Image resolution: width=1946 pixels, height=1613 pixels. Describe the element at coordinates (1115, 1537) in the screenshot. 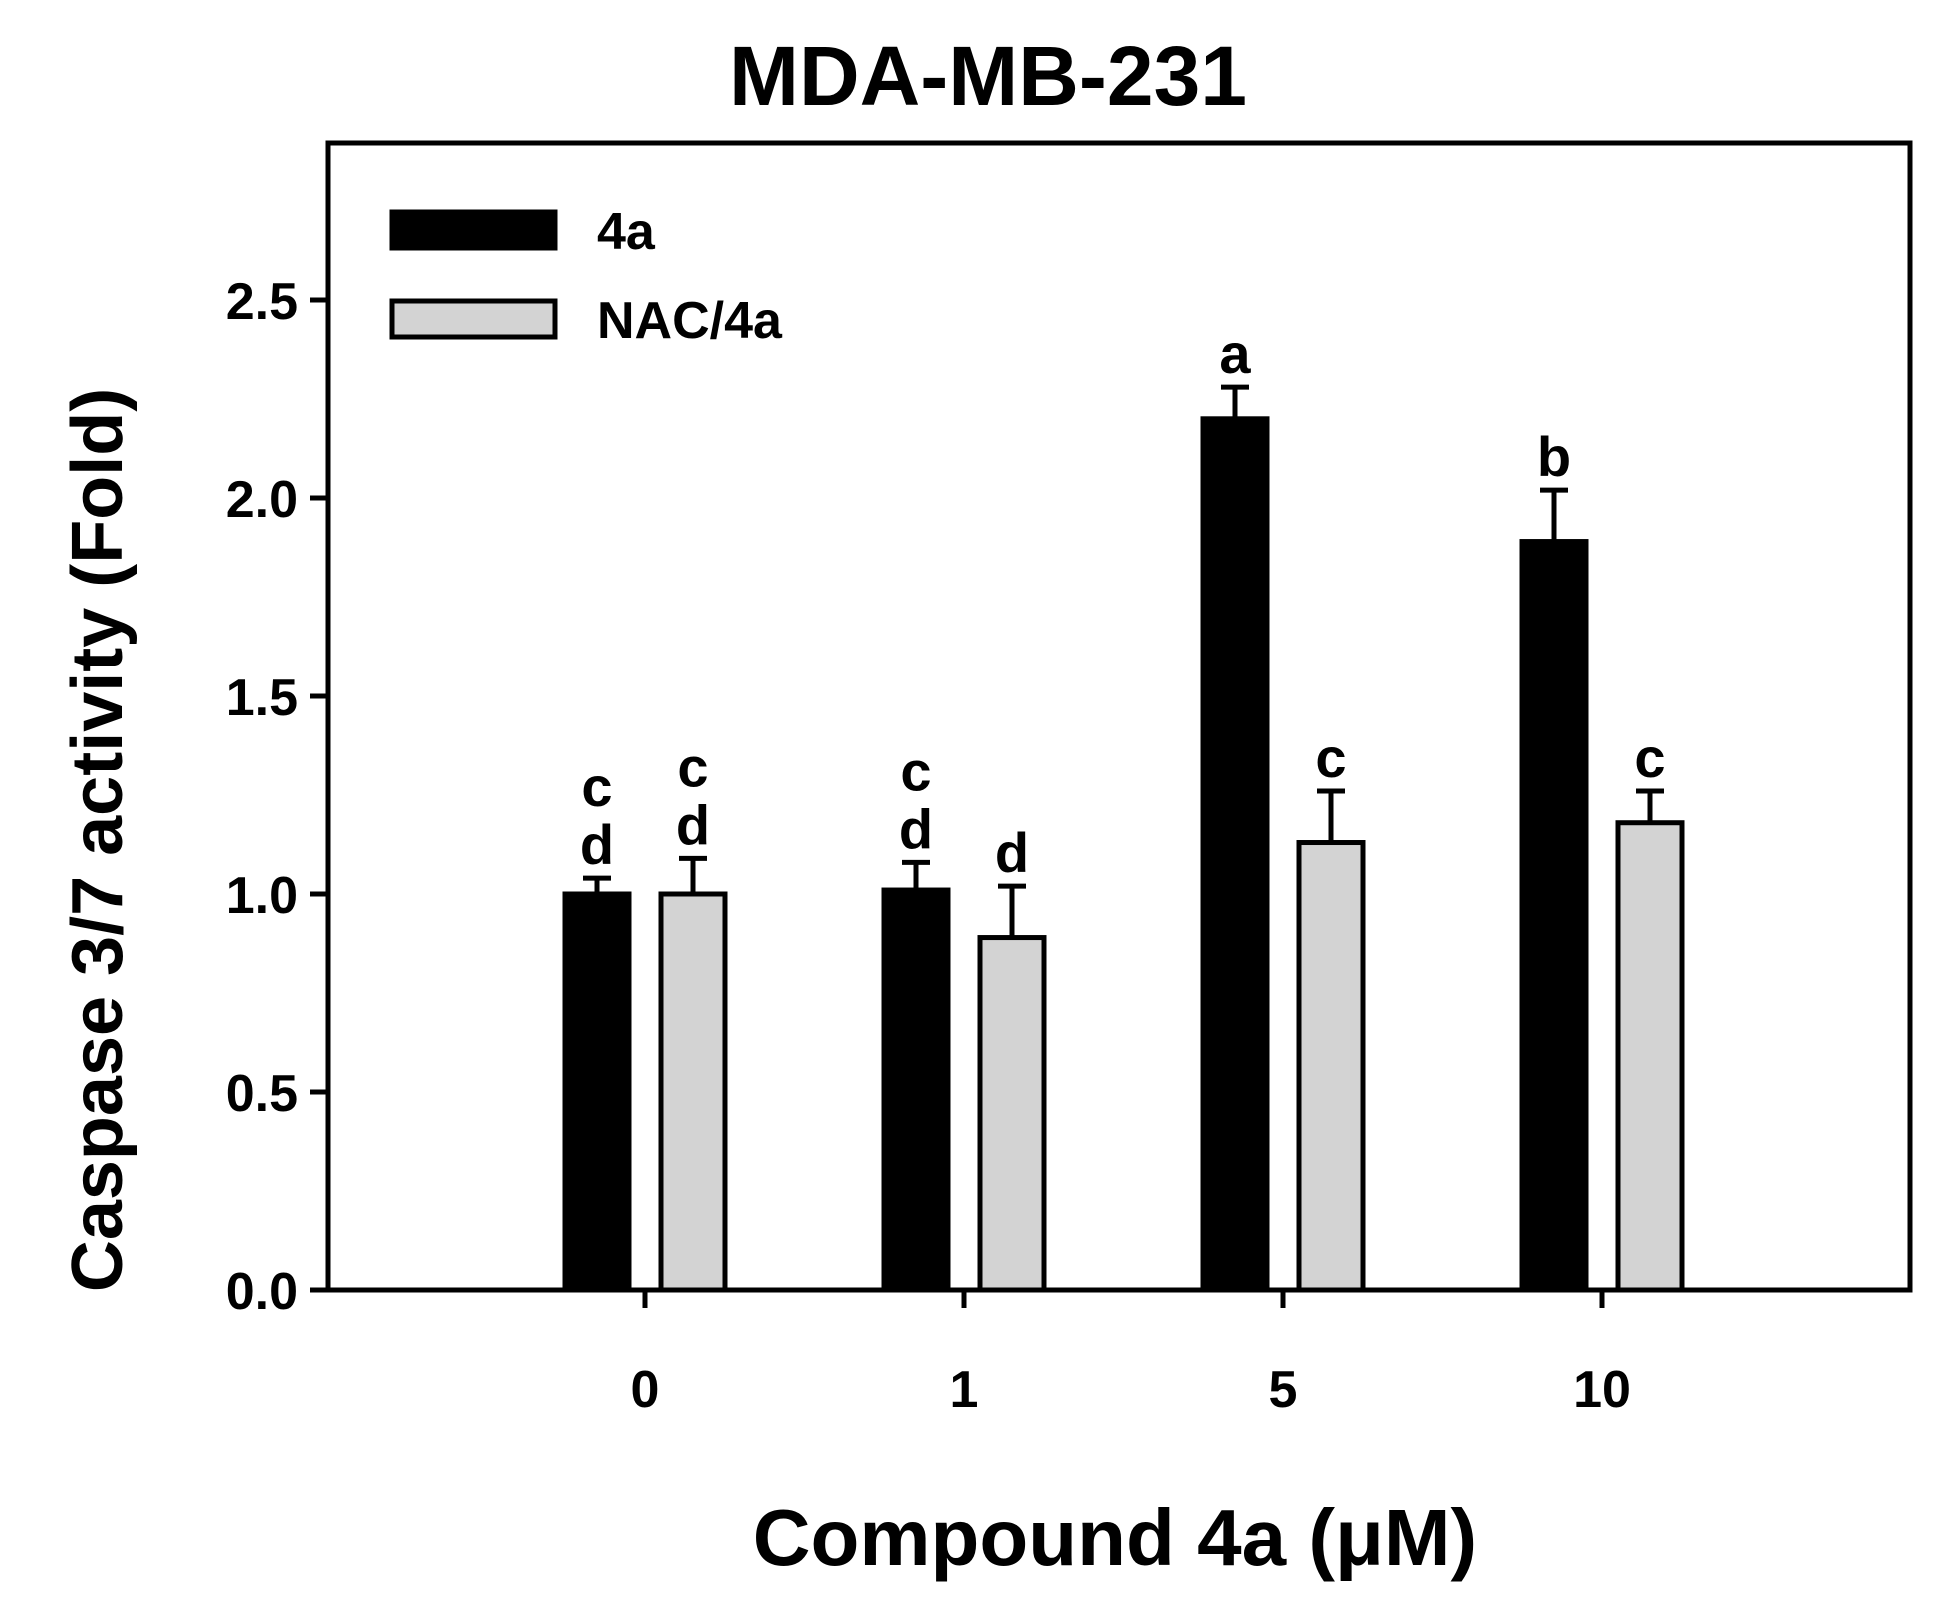

I see `x-axis-label: Compound 4a (μM)` at that location.